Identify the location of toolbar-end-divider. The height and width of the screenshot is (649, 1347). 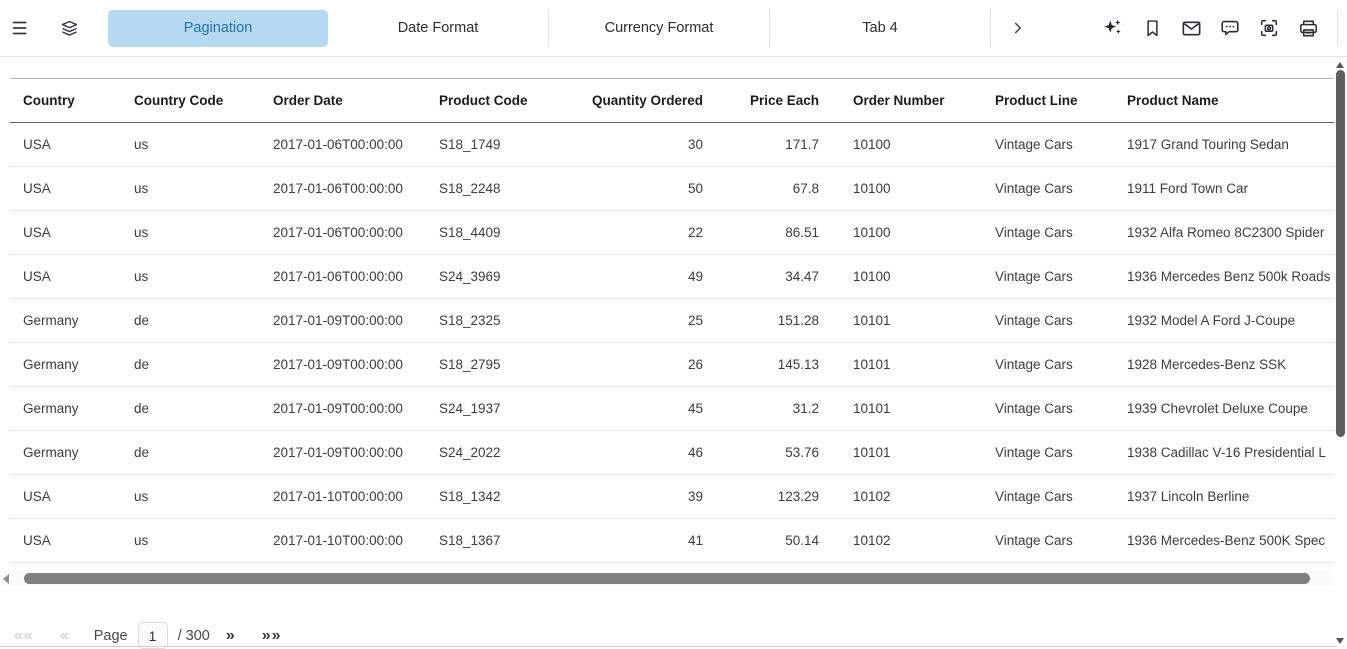
(1337, 28).